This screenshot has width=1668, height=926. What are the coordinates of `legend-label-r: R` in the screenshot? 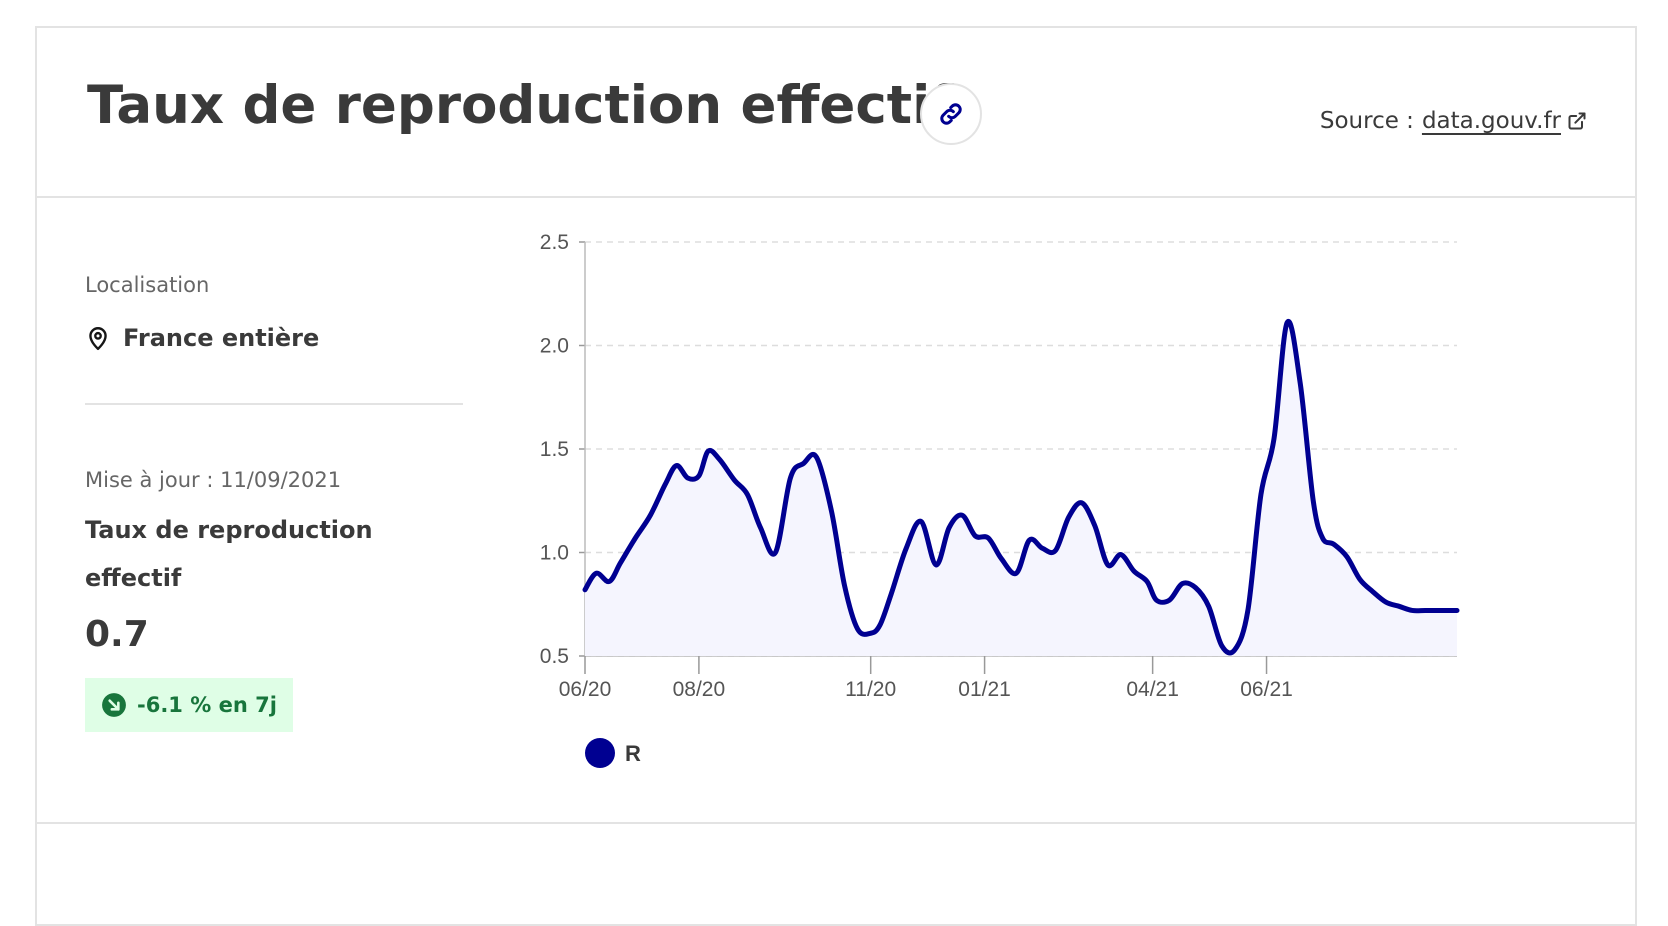 It's located at (633, 753).